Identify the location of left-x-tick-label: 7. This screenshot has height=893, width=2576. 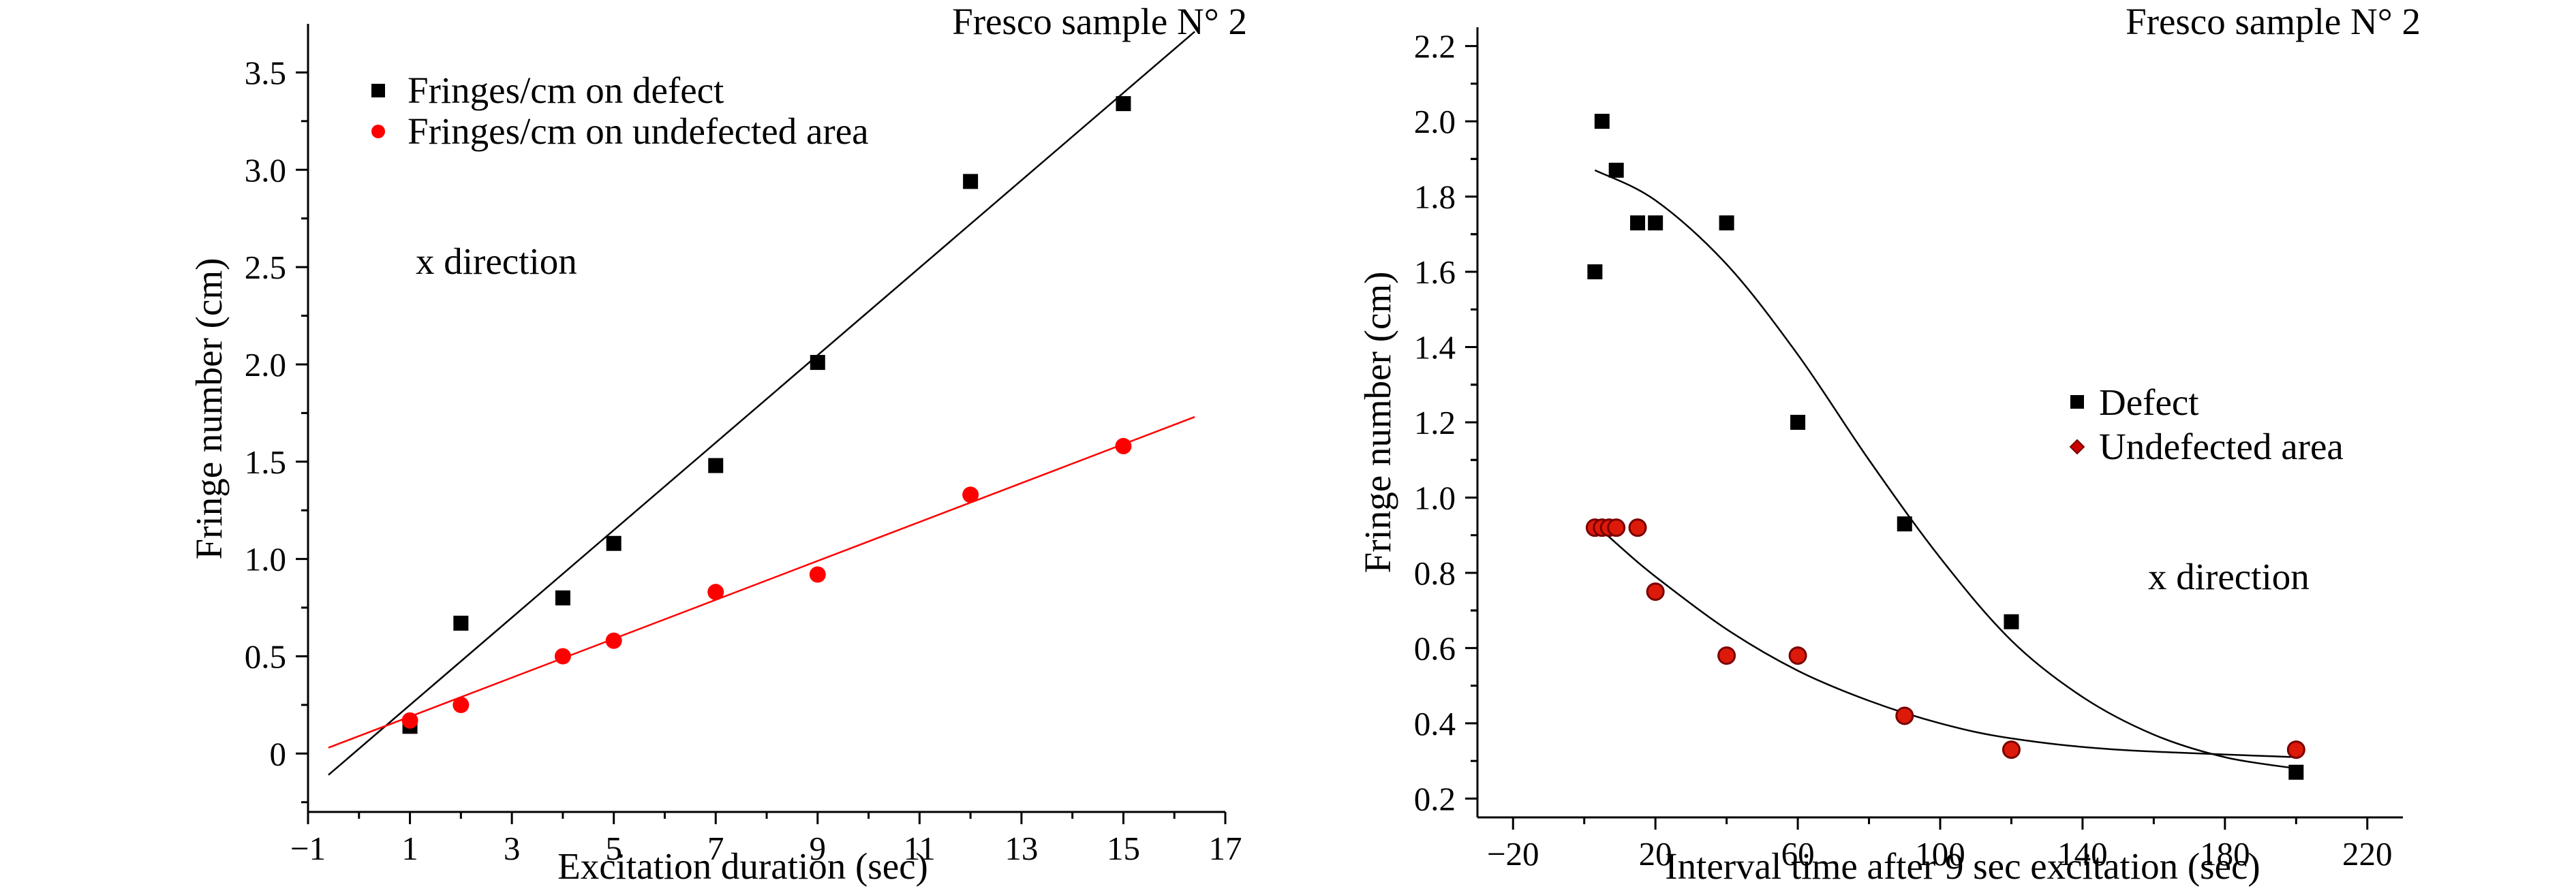
(716, 849).